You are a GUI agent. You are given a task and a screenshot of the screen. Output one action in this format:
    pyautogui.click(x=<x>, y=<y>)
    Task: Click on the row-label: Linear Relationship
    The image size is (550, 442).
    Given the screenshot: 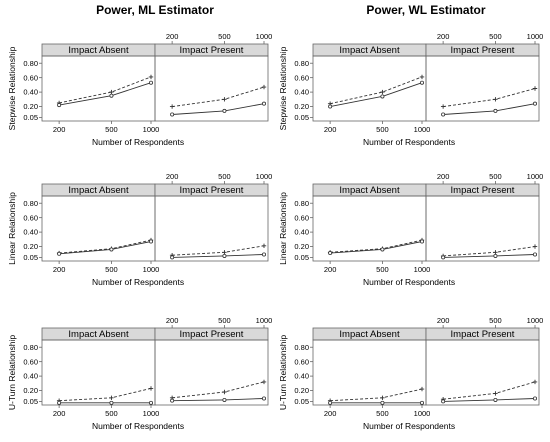 What is the action you would take?
    pyautogui.click(x=283, y=228)
    